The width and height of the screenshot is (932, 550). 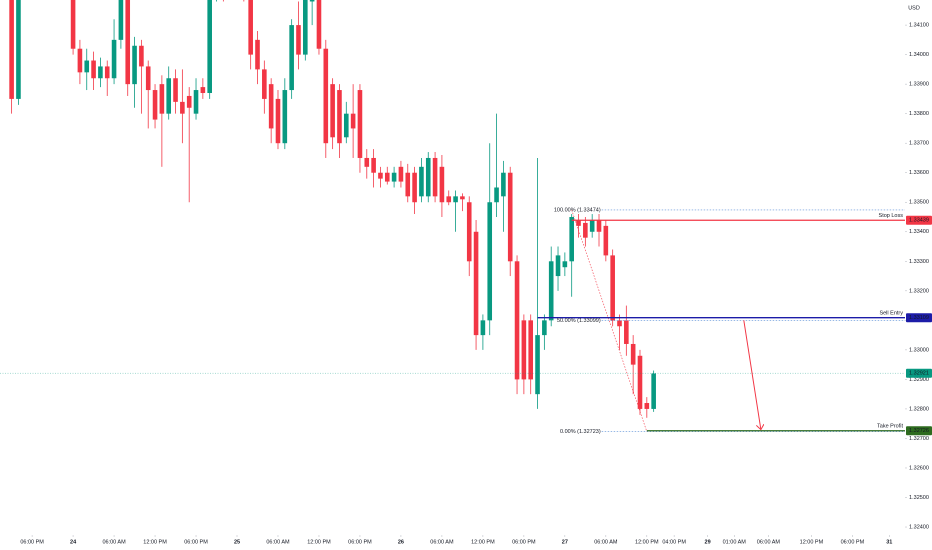 What do you see at coordinates (674, 542) in the screenshot?
I see `x-tick-label: 04:00 PM` at bounding box center [674, 542].